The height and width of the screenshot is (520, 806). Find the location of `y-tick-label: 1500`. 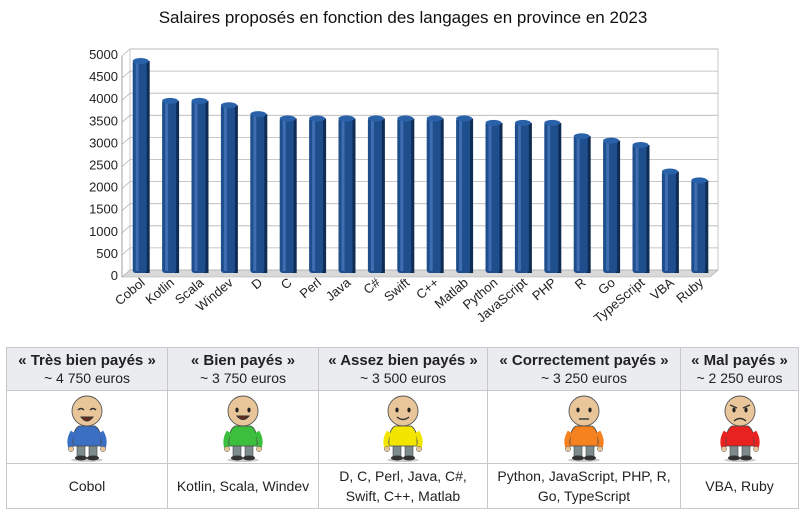

y-tick-label: 1500 is located at coordinates (103, 209).